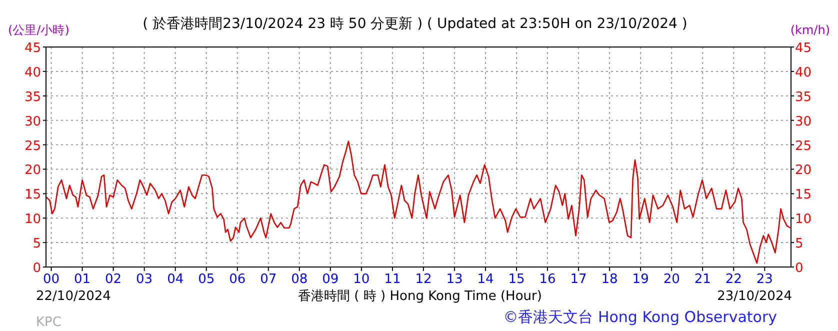 Image resolution: width=838 pixels, height=331 pixels. Describe the element at coordinates (764, 279) in the screenshot. I see `x-tick-label: 23` at that location.